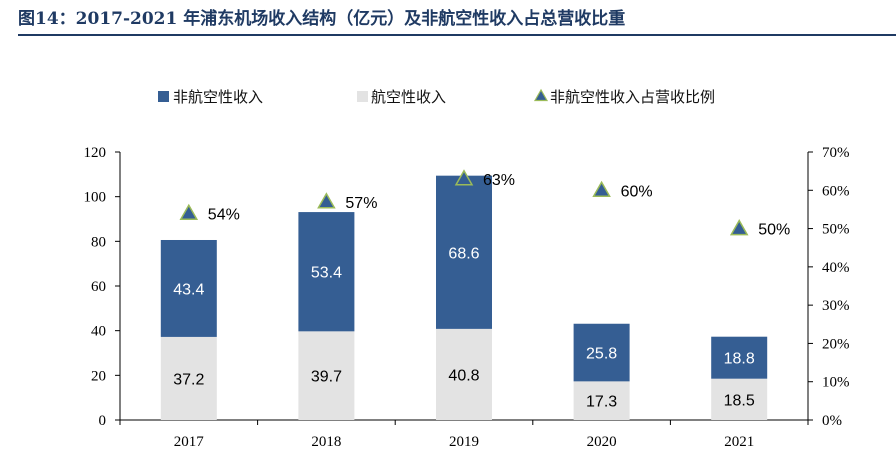 The height and width of the screenshot is (458, 896). Describe the element at coordinates (602, 442) in the screenshot. I see `x-tick-label: 2020` at that location.